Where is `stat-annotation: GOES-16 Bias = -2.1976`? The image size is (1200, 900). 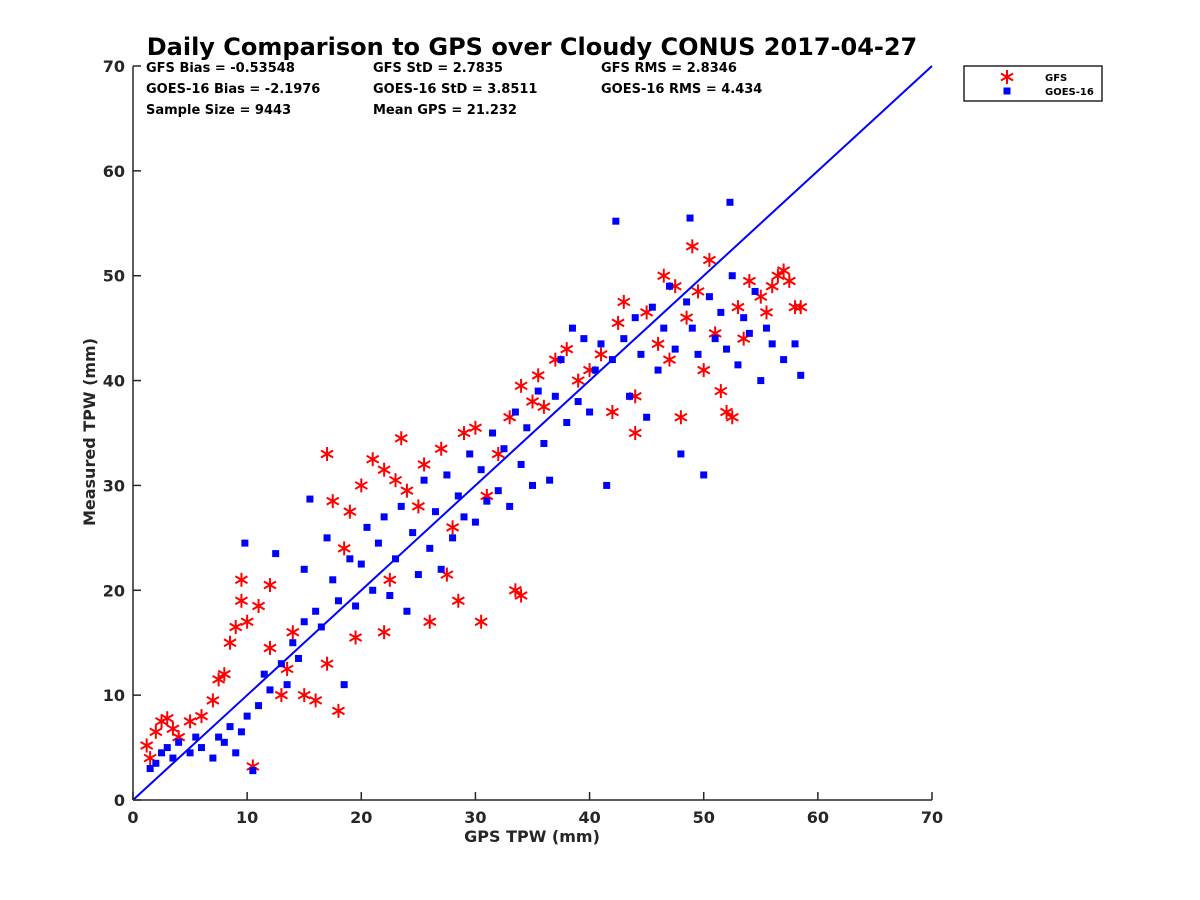 stat-annotation: GOES-16 Bias = -2.1976 is located at coordinates (233, 89).